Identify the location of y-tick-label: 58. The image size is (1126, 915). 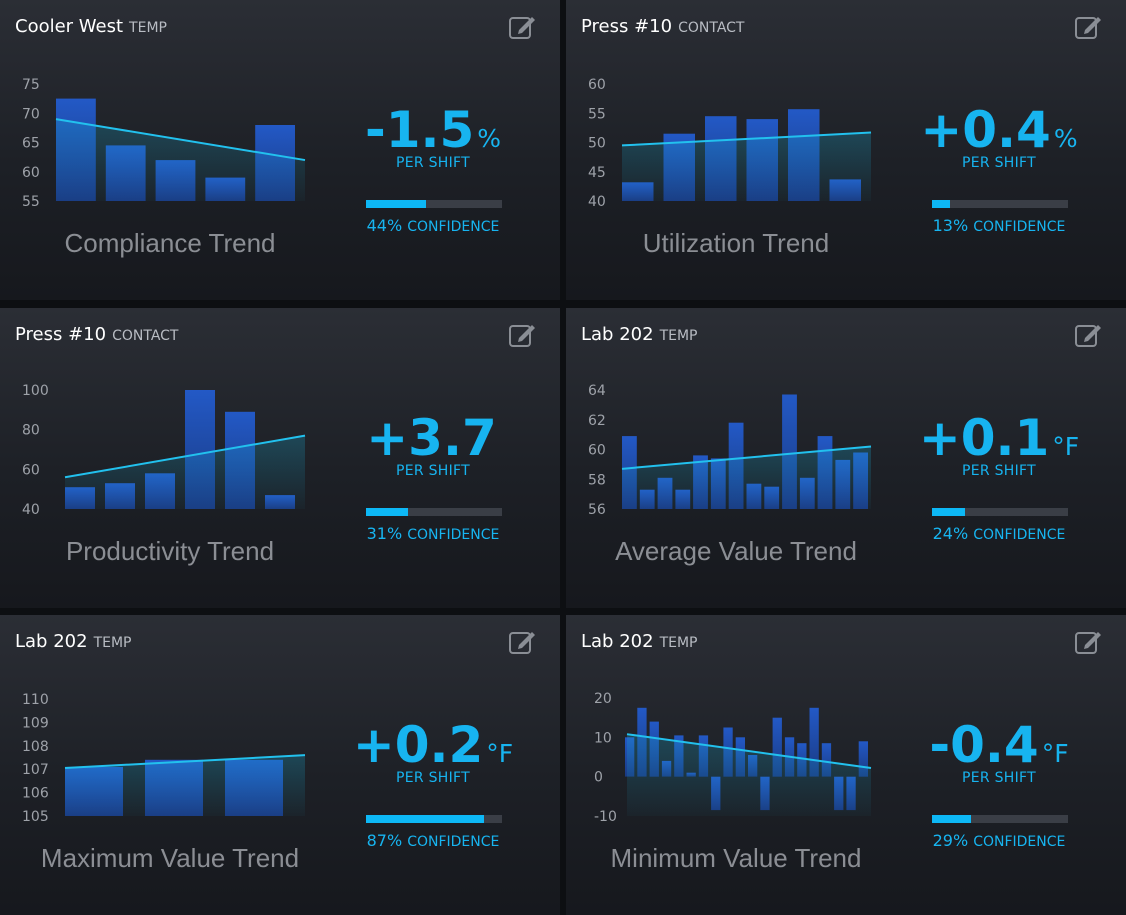
(597, 480).